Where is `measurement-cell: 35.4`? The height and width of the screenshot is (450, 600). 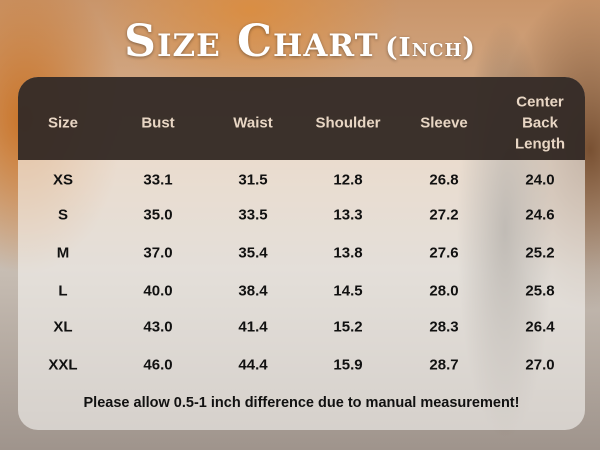
measurement-cell: 35.4 is located at coordinates (253, 253).